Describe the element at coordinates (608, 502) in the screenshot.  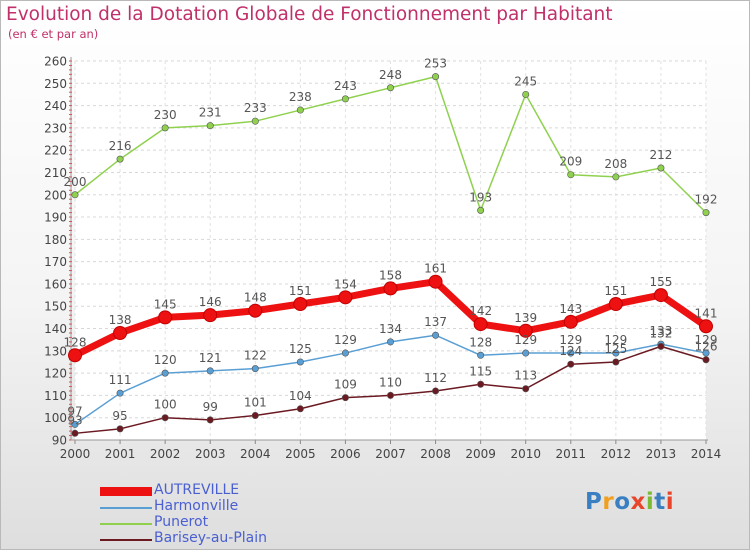
I see `logo-letter: r` at that location.